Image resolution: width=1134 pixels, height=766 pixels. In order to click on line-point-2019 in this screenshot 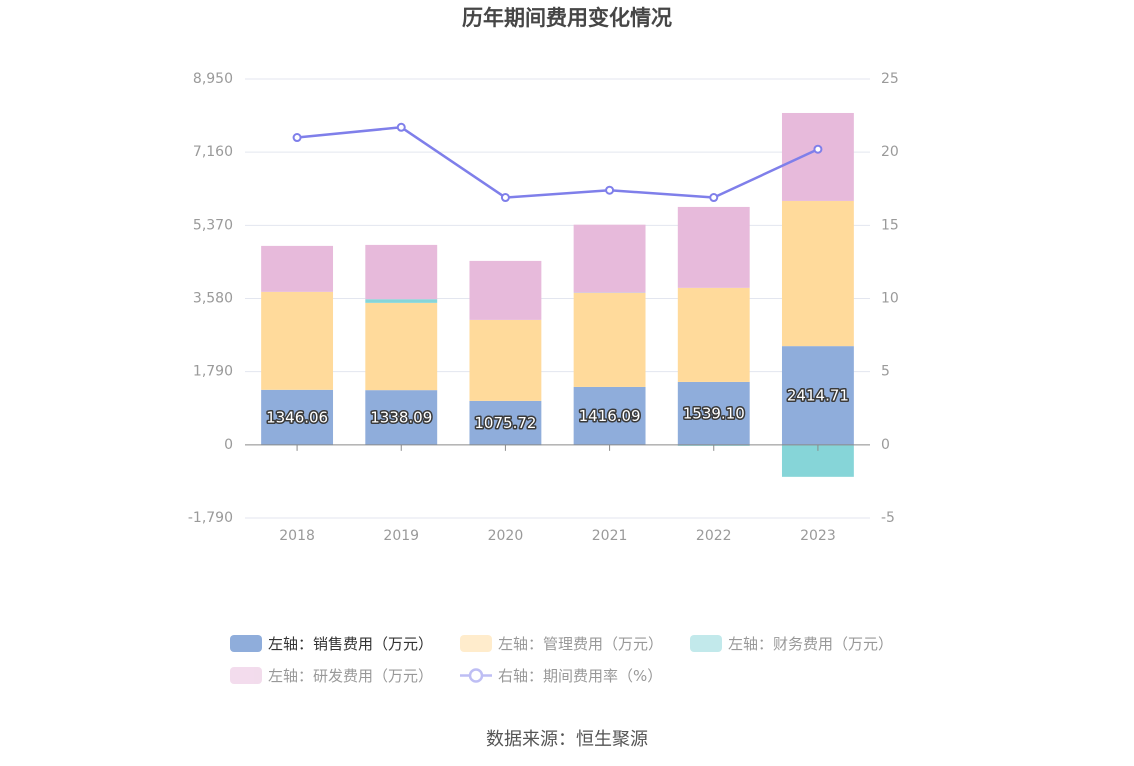, I will do `click(401, 127)`.